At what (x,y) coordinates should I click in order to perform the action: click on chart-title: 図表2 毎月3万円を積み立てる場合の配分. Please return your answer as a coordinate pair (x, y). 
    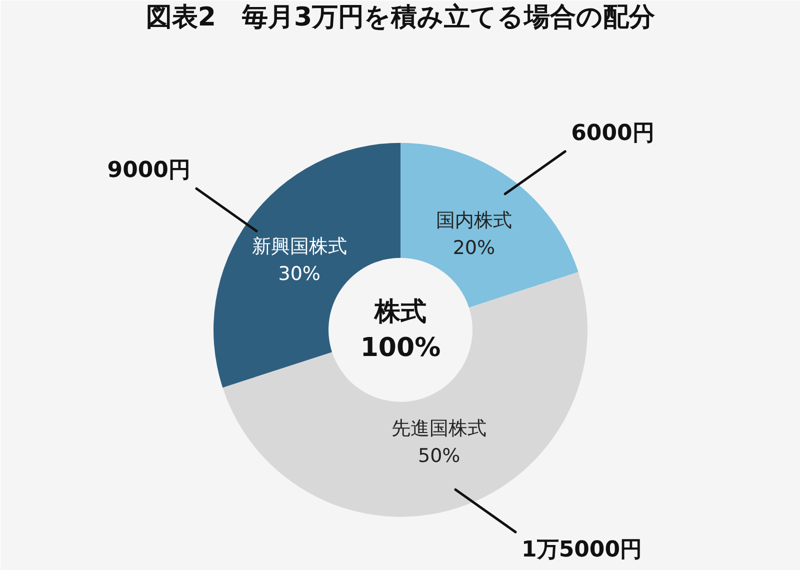
    Looking at the image, I should click on (401, 17).